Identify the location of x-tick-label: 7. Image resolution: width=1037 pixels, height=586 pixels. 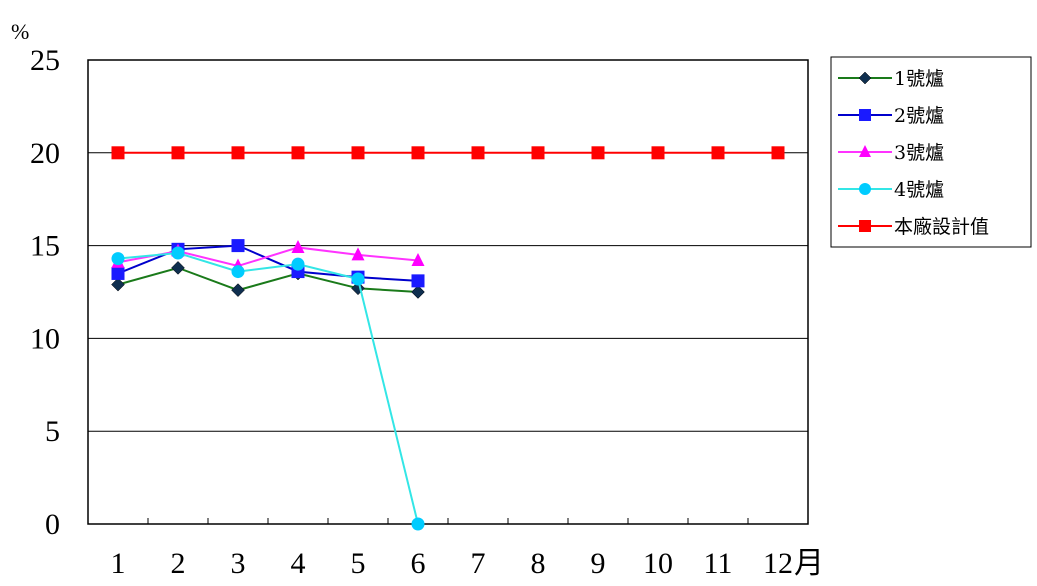
(478, 563).